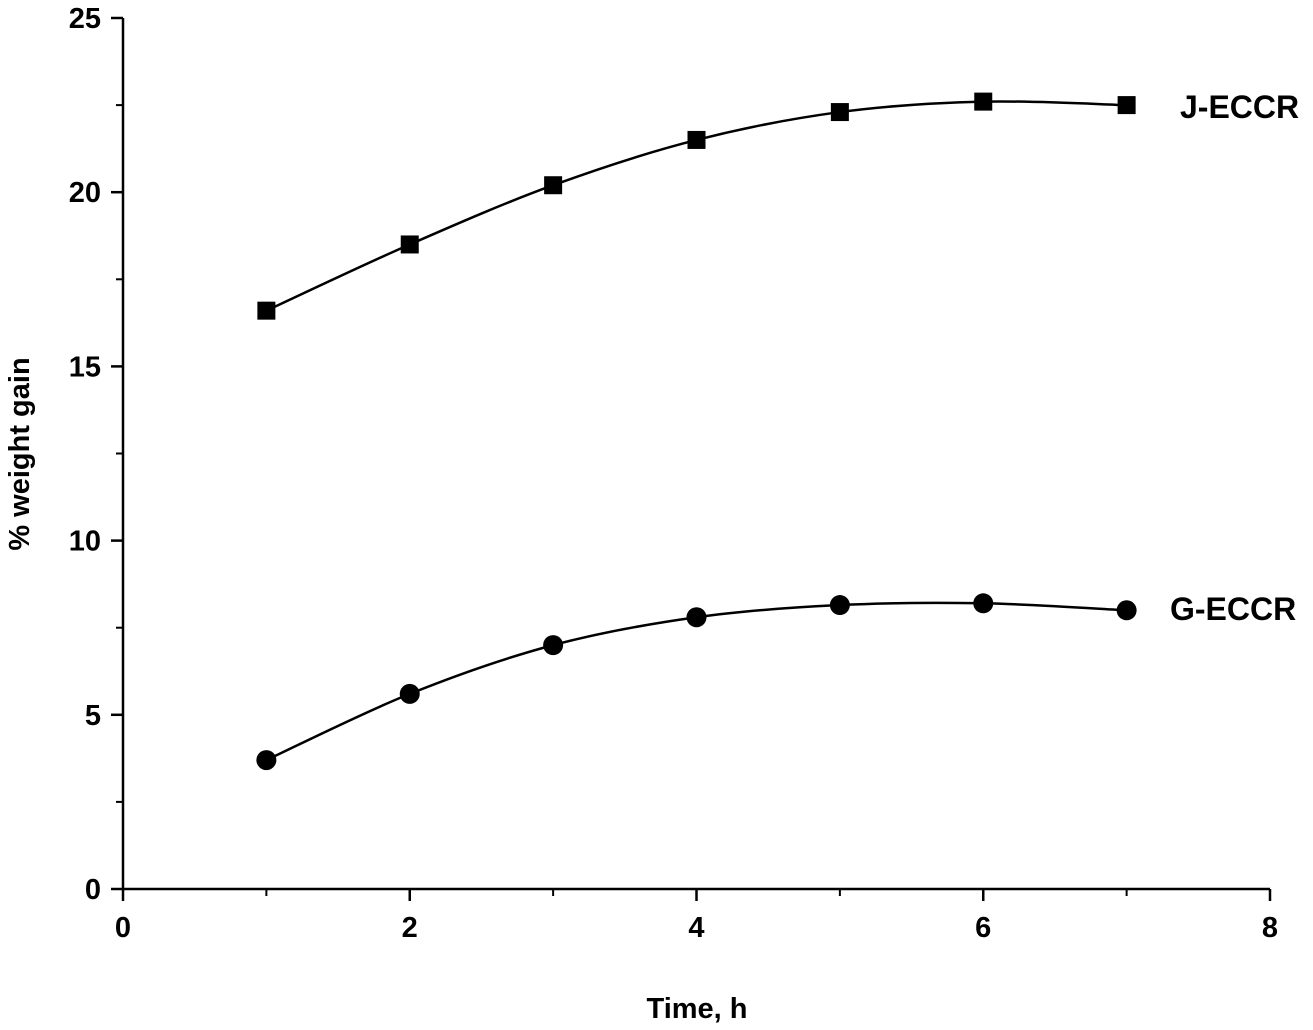 Image resolution: width=1313 pixels, height=1030 pixels. What do you see at coordinates (123, 928) in the screenshot?
I see `x-tick-label: 0` at bounding box center [123, 928].